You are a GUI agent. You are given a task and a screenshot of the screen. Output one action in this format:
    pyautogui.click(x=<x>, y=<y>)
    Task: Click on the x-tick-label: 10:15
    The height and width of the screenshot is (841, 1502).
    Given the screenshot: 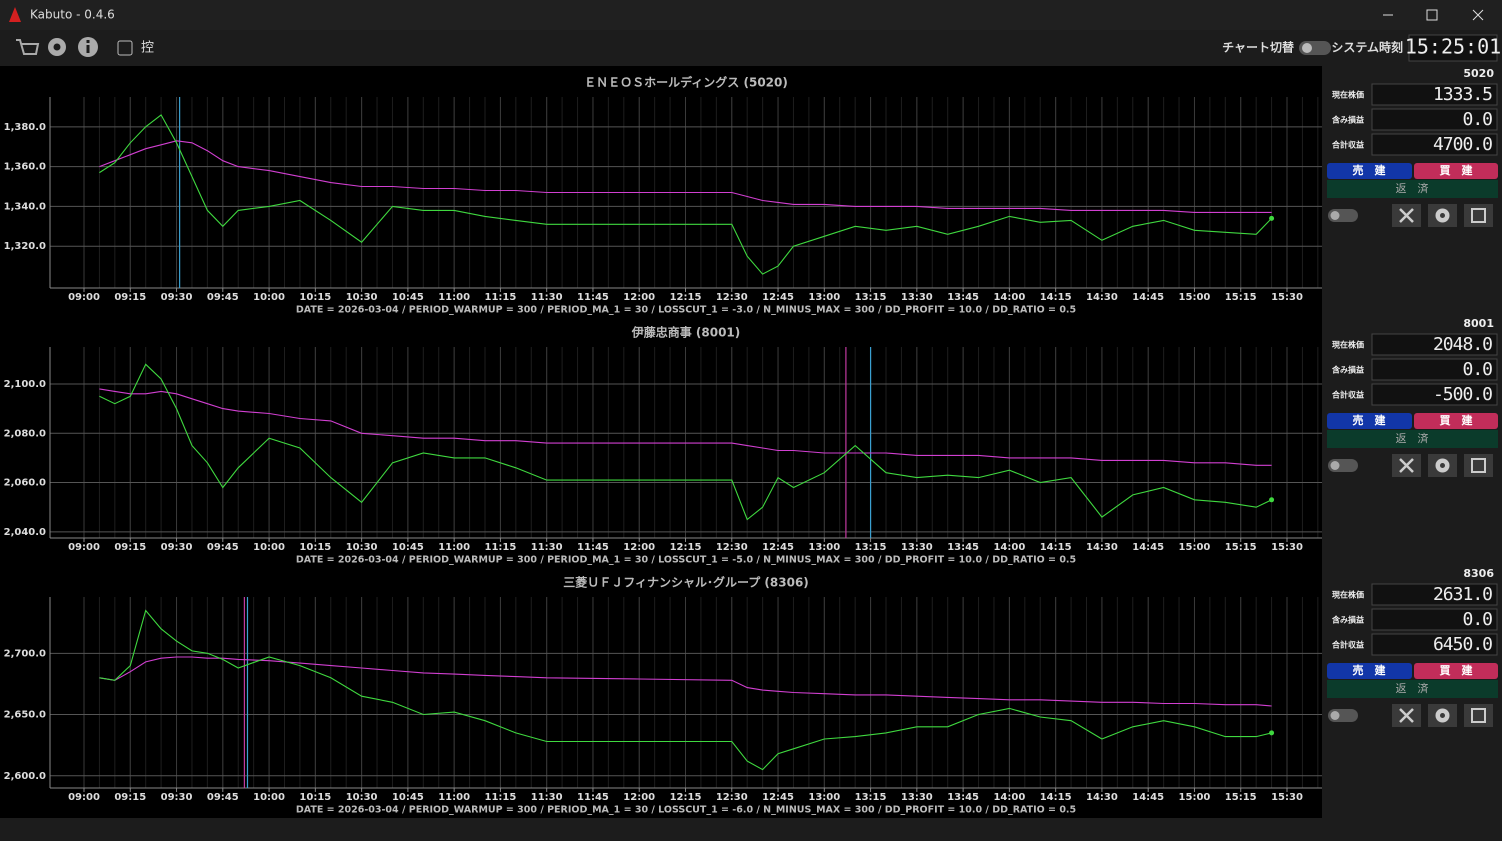 What is the action you would take?
    pyautogui.click(x=315, y=547)
    